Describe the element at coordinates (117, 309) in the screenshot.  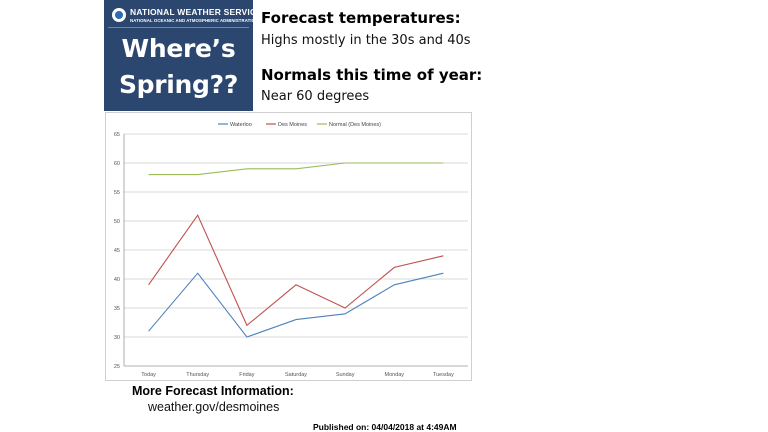
I see `y-tick-label: 35` at that location.